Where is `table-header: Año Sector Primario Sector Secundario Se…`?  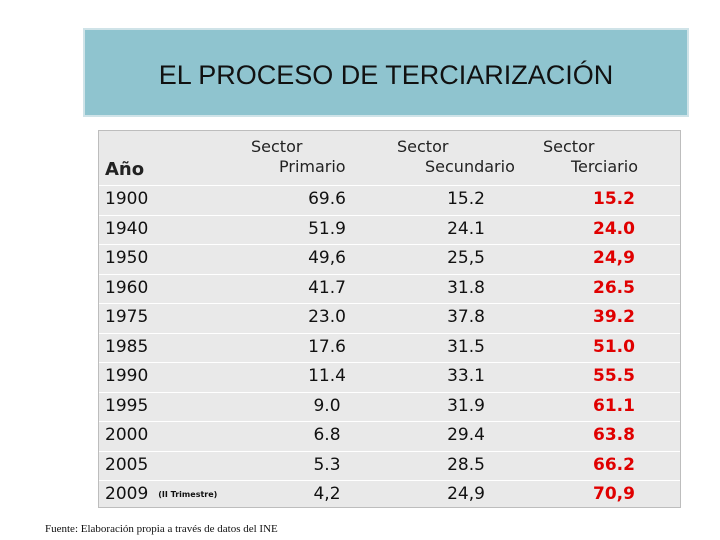 table-header: Año Sector Primario Sector Secundario Se… is located at coordinates (389, 157).